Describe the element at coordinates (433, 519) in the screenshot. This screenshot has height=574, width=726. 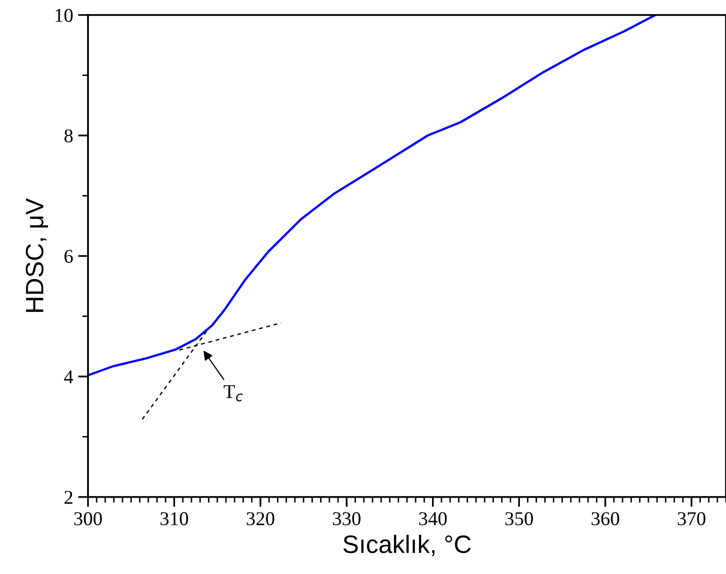
I see `x-tick-label: 340` at that location.